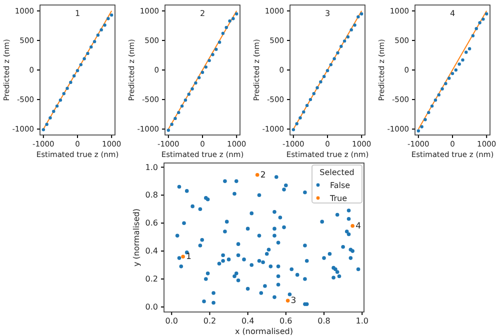  What do you see at coordinates (203, 13) in the screenshot?
I see `text: 2` at bounding box center [203, 13].